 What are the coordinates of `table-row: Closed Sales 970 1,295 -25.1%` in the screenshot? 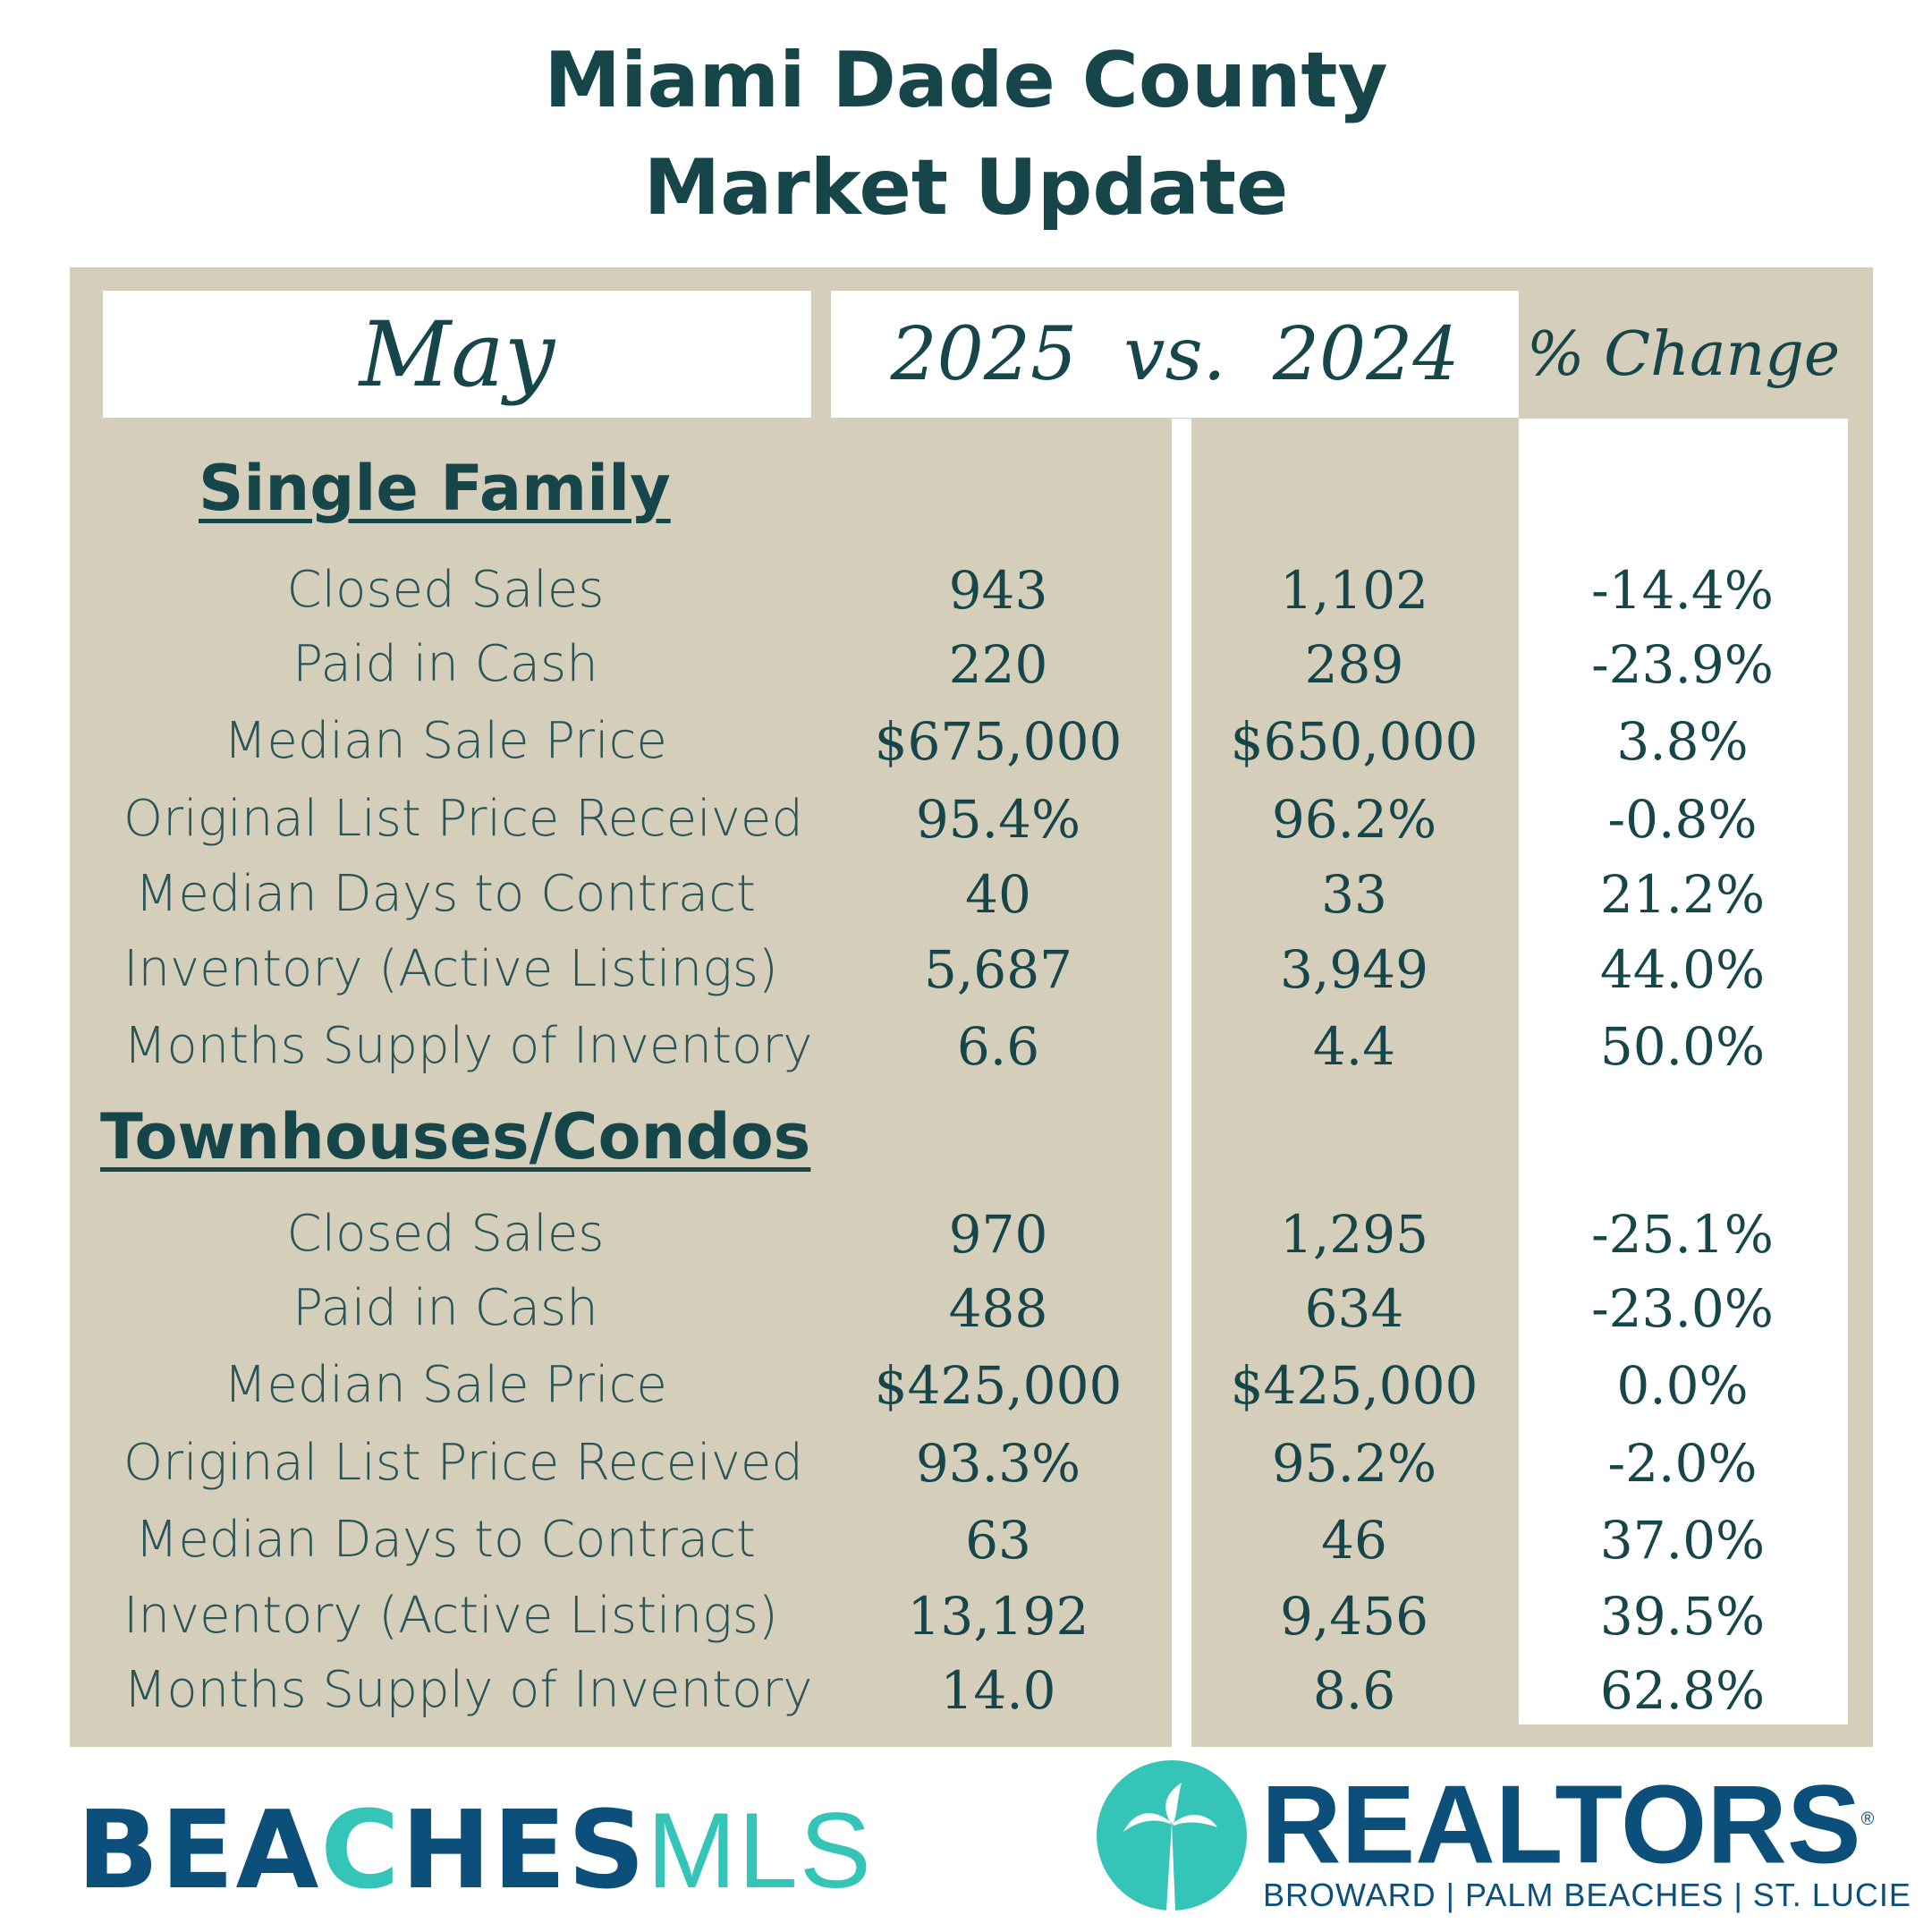 It's located at (966, 1234).